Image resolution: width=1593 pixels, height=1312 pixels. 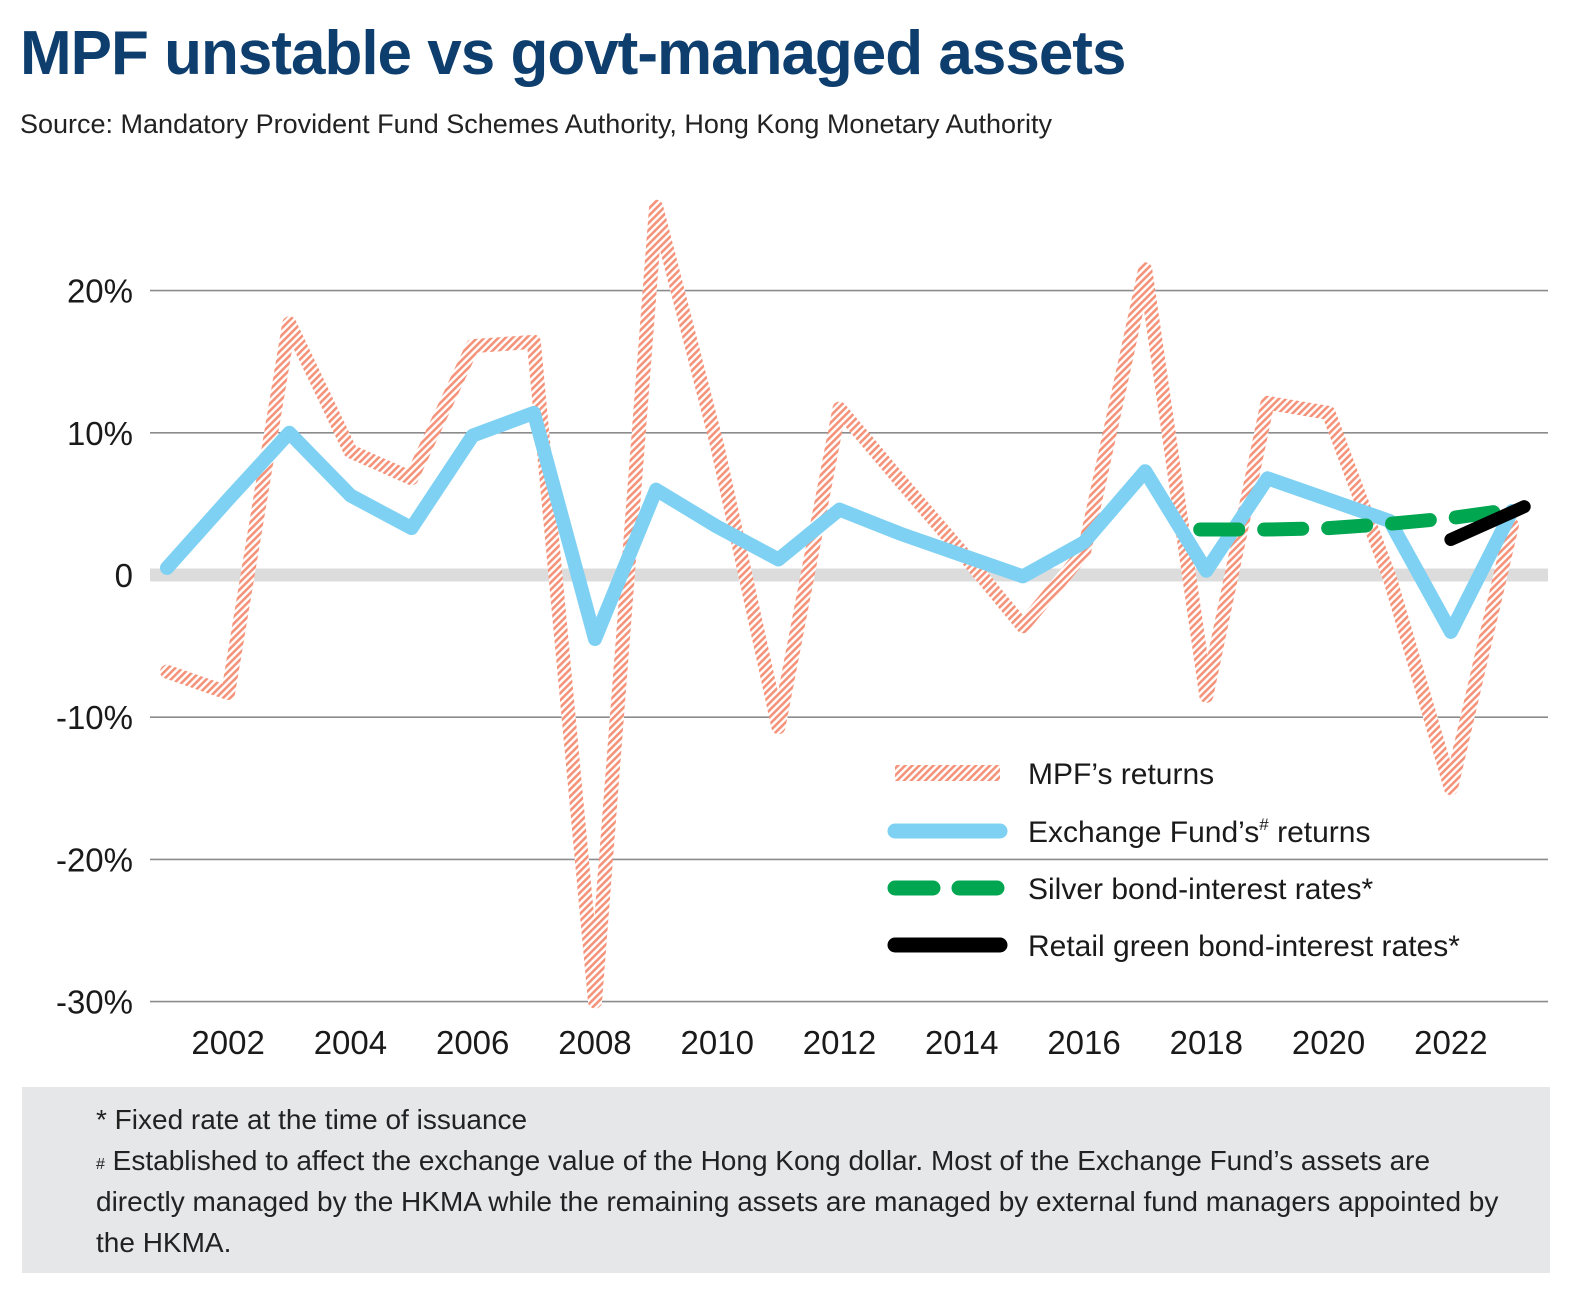 What do you see at coordinates (100, 433) in the screenshot?
I see `y-tick-label: 10%` at bounding box center [100, 433].